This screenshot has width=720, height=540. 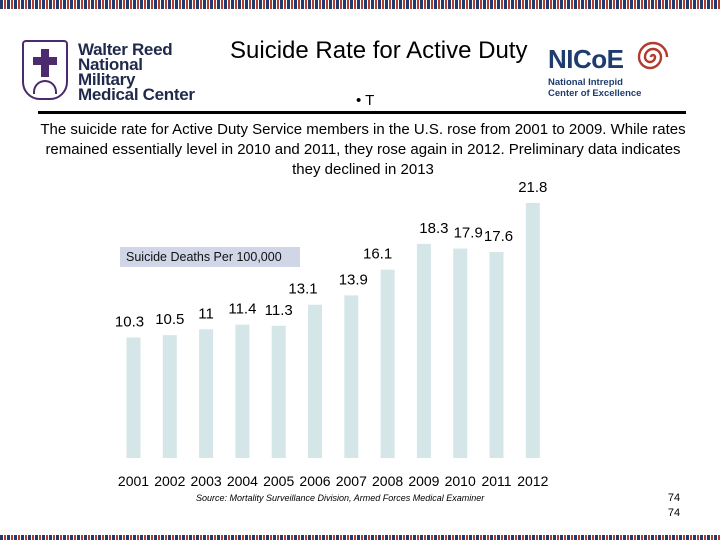 What do you see at coordinates (351, 376) in the screenshot?
I see `bar-2007` at bounding box center [351, 376].